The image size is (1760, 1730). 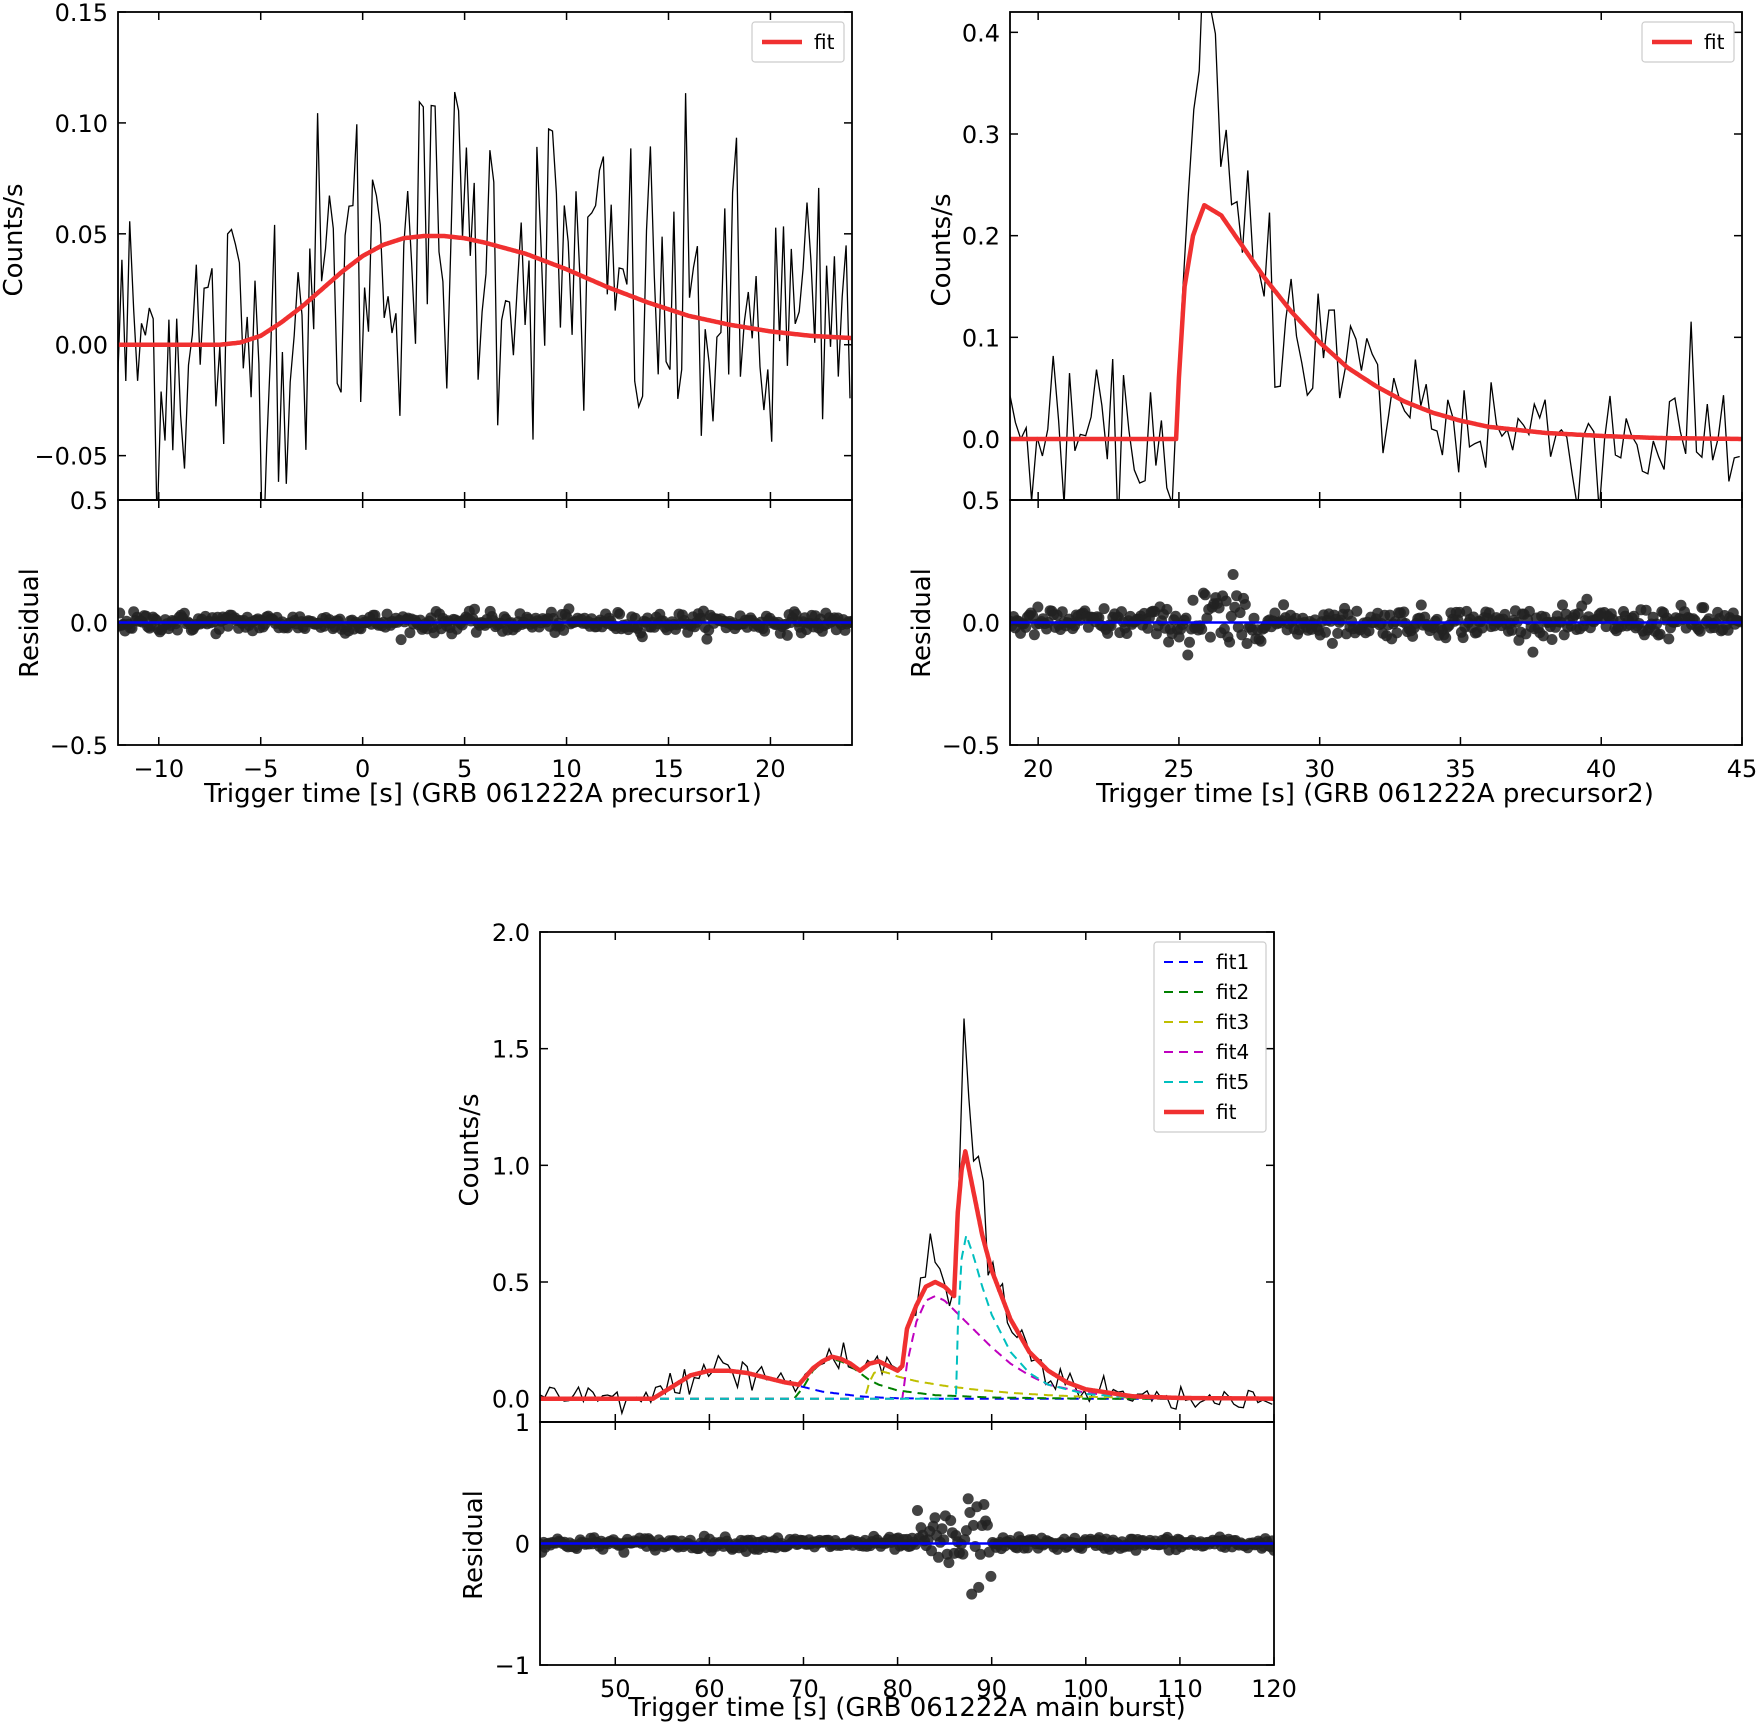 I want to click on main_burst-bottom-xtick-label: 60, so click(x=709, y=1689).